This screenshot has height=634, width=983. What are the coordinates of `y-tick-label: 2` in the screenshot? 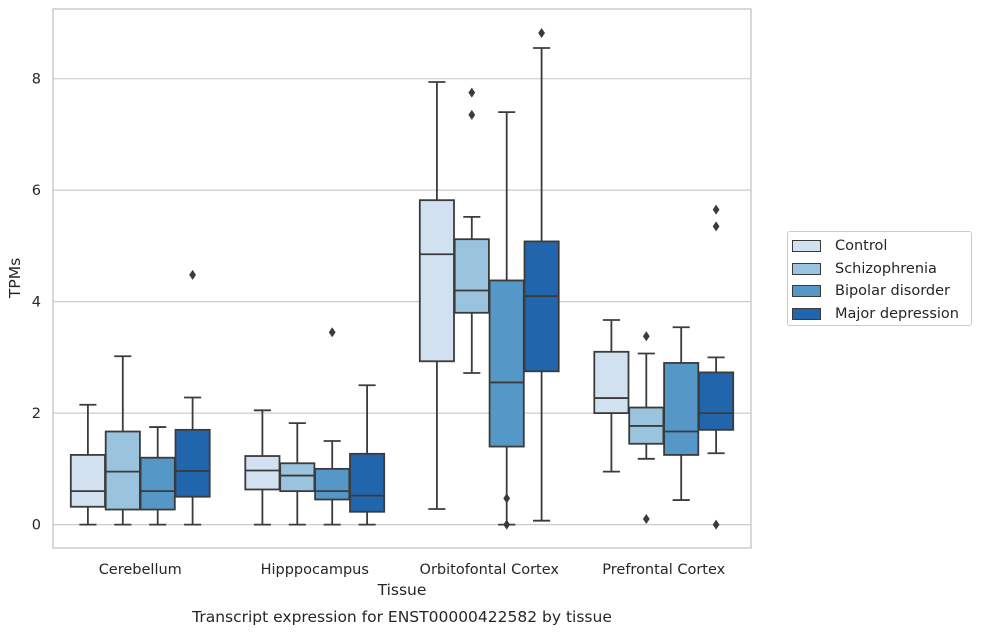 It's located at (36, 414).